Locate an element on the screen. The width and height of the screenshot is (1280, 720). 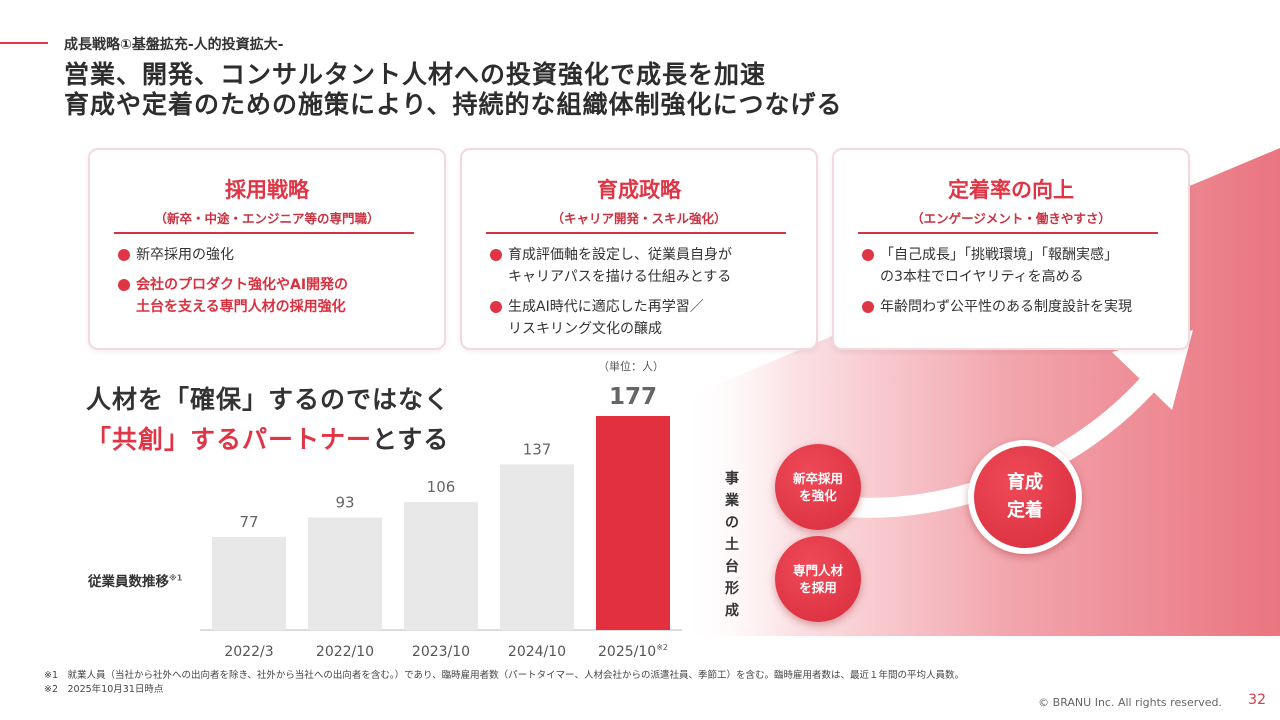
x-tick-label: 2022/3 is located at coordinates (248, 652).